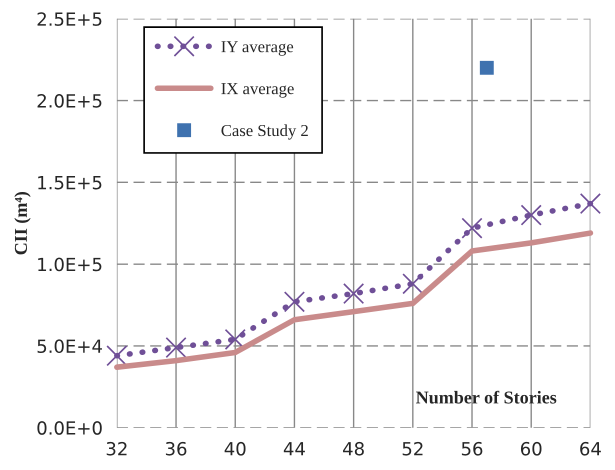  Describe the element at coordinates (70, 346) in the screenshot. I see `y-tick-label: 5.0E+4` at that location.